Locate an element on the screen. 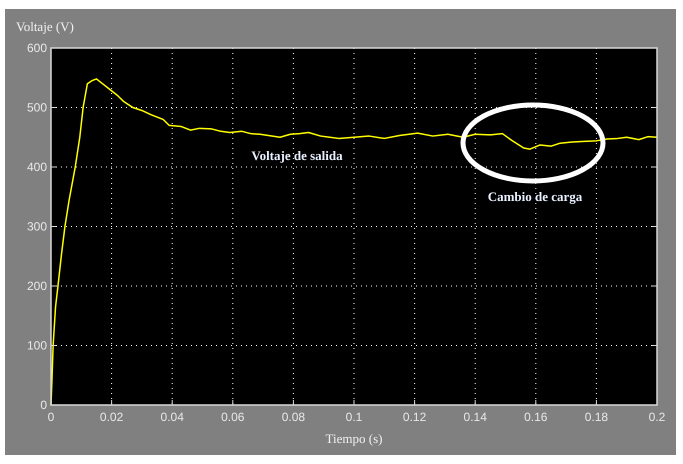 The width and height of the screenshot is (683, 464). y-axis-title: Voltaje (V) is located at coordinates (45, 26).